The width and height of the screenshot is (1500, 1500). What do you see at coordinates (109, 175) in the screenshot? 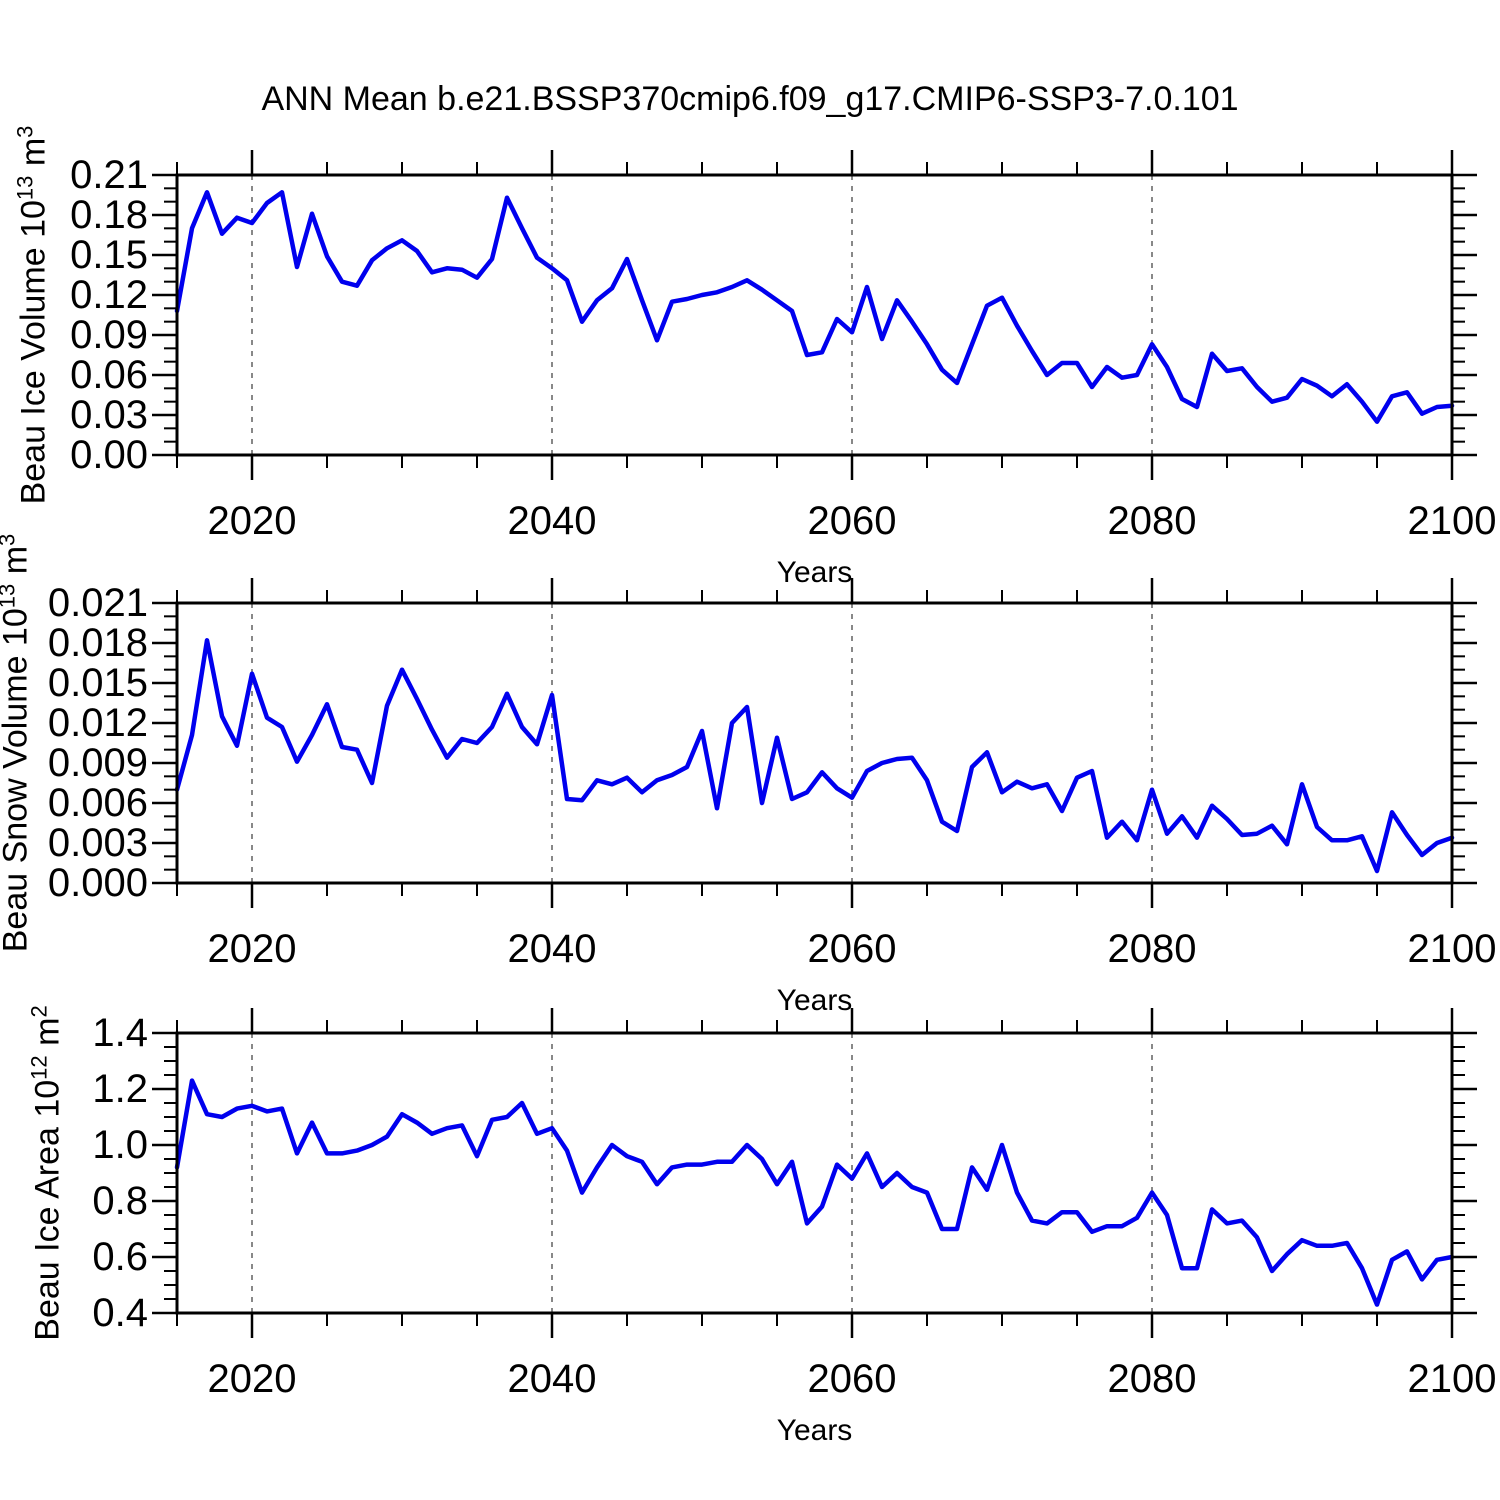
I see `y-tick-label: 0.21` at bounding box center [109, 175].